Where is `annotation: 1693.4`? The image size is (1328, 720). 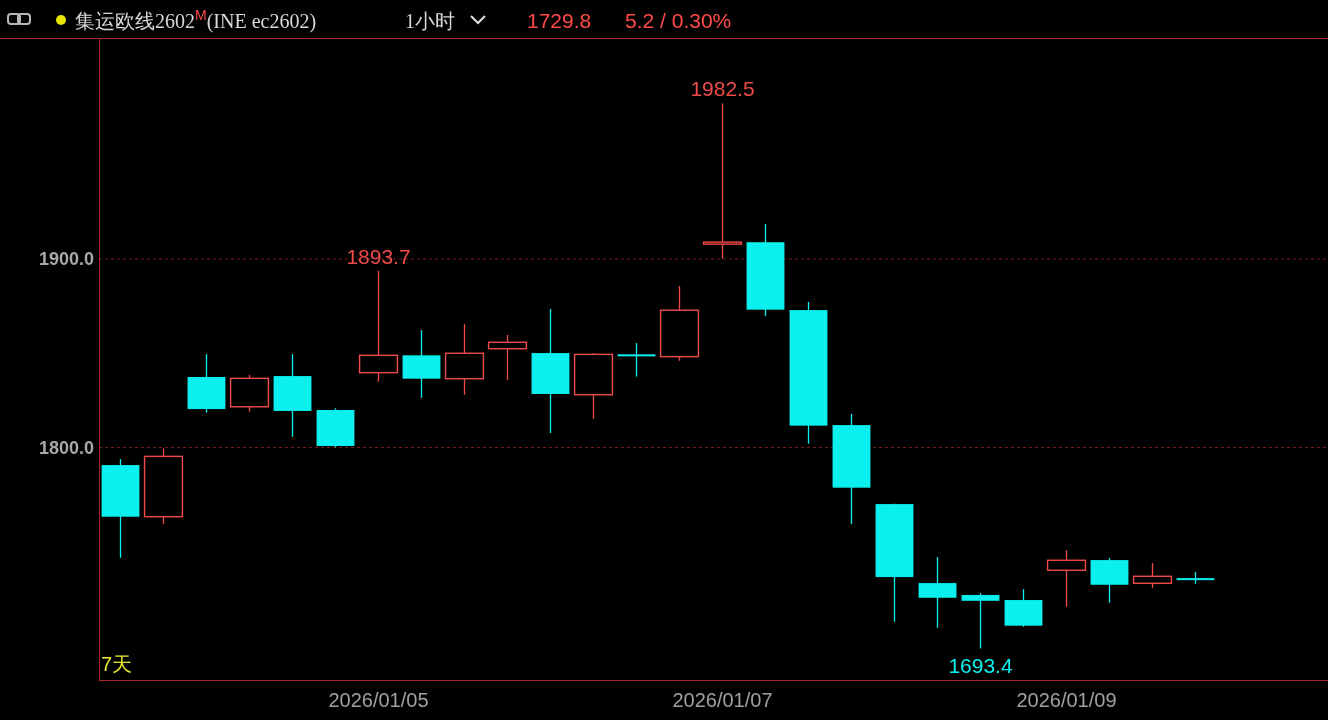 annotation: 1693.4 is located at coordinates (980, 665).